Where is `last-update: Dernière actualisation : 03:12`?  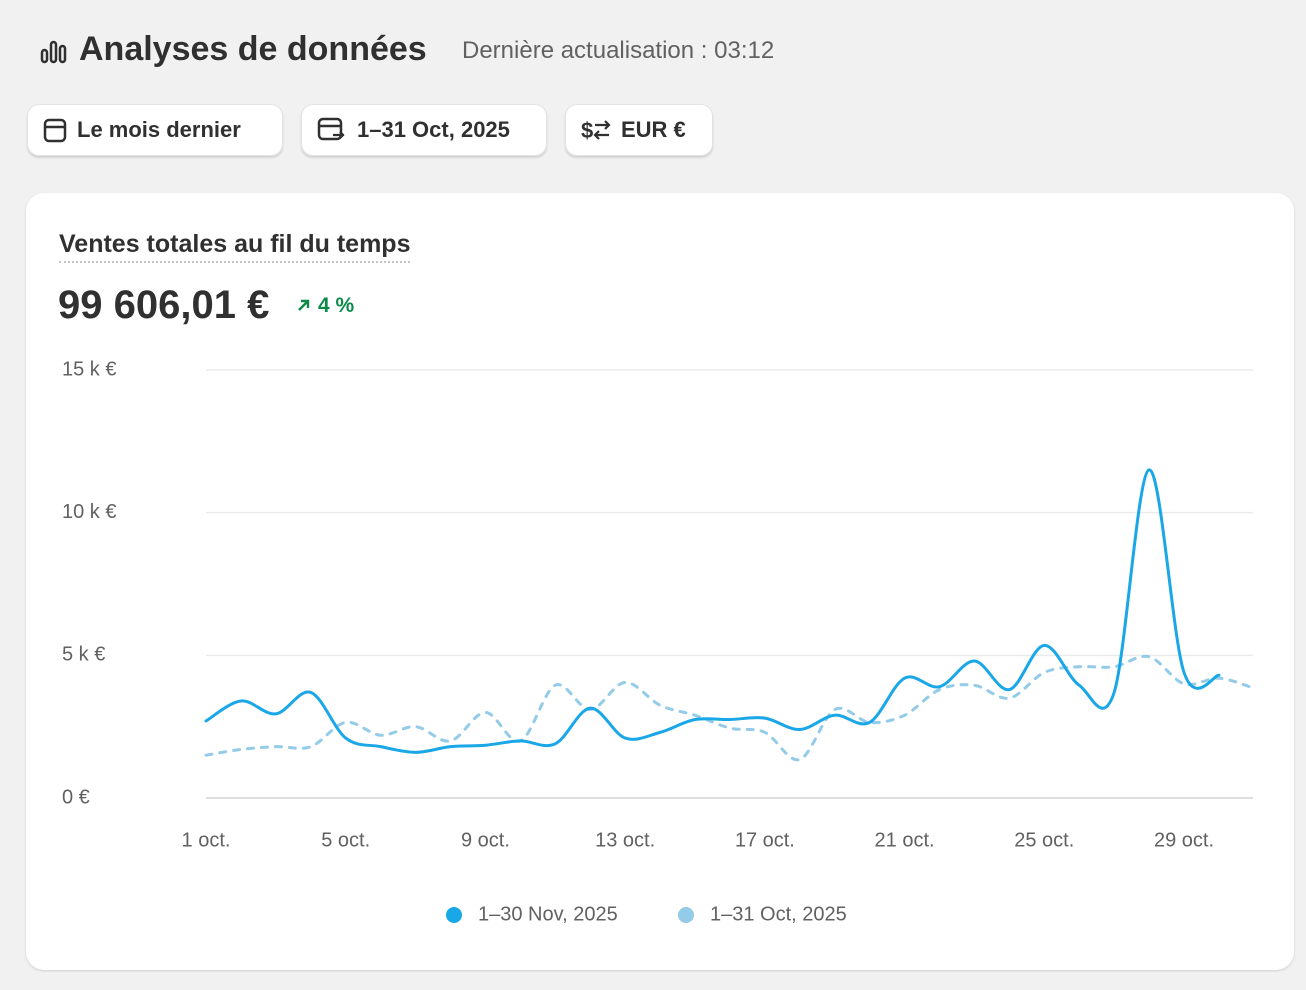 last-update: Dernière actualisation : 03:12 is located at coordinates (618, 50).